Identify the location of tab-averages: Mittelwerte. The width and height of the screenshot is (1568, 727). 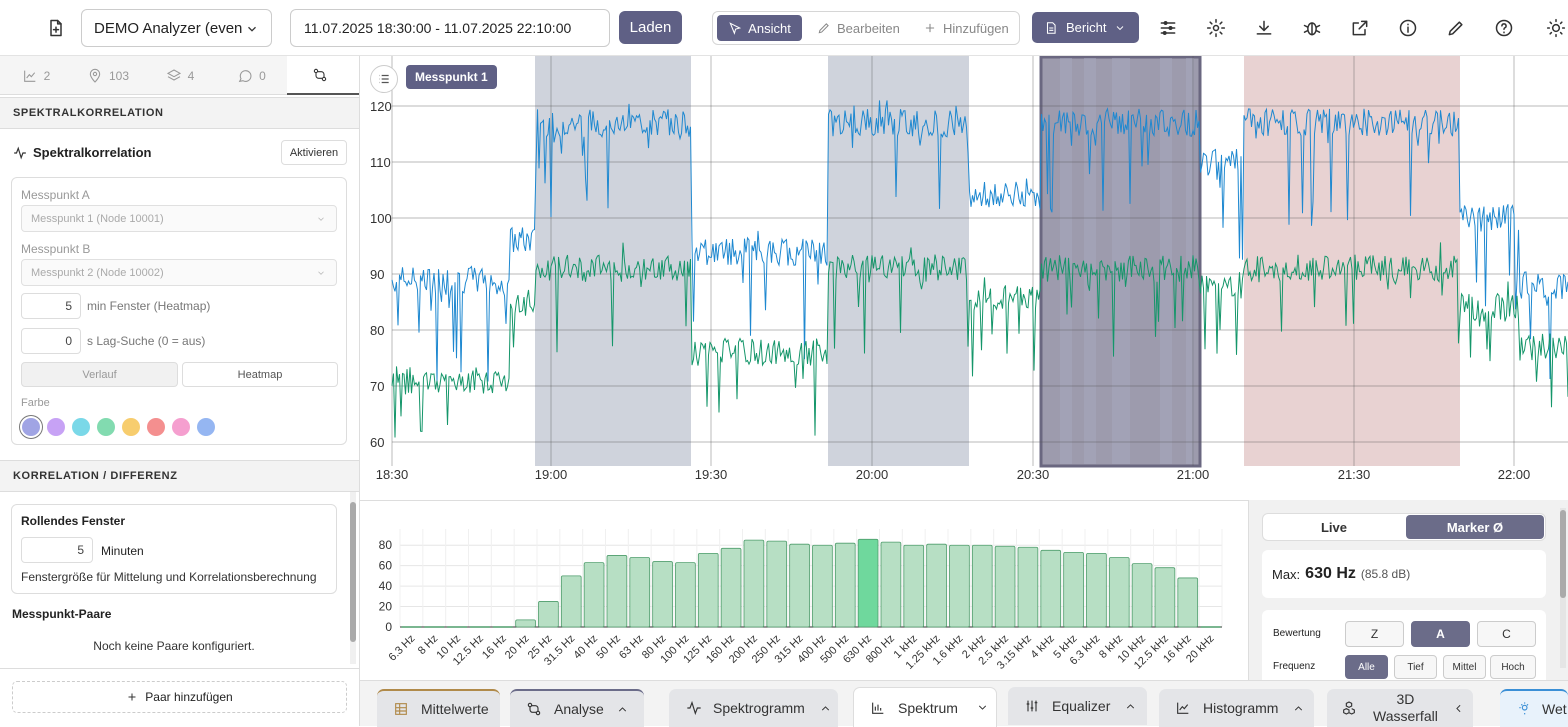
(438, 708).